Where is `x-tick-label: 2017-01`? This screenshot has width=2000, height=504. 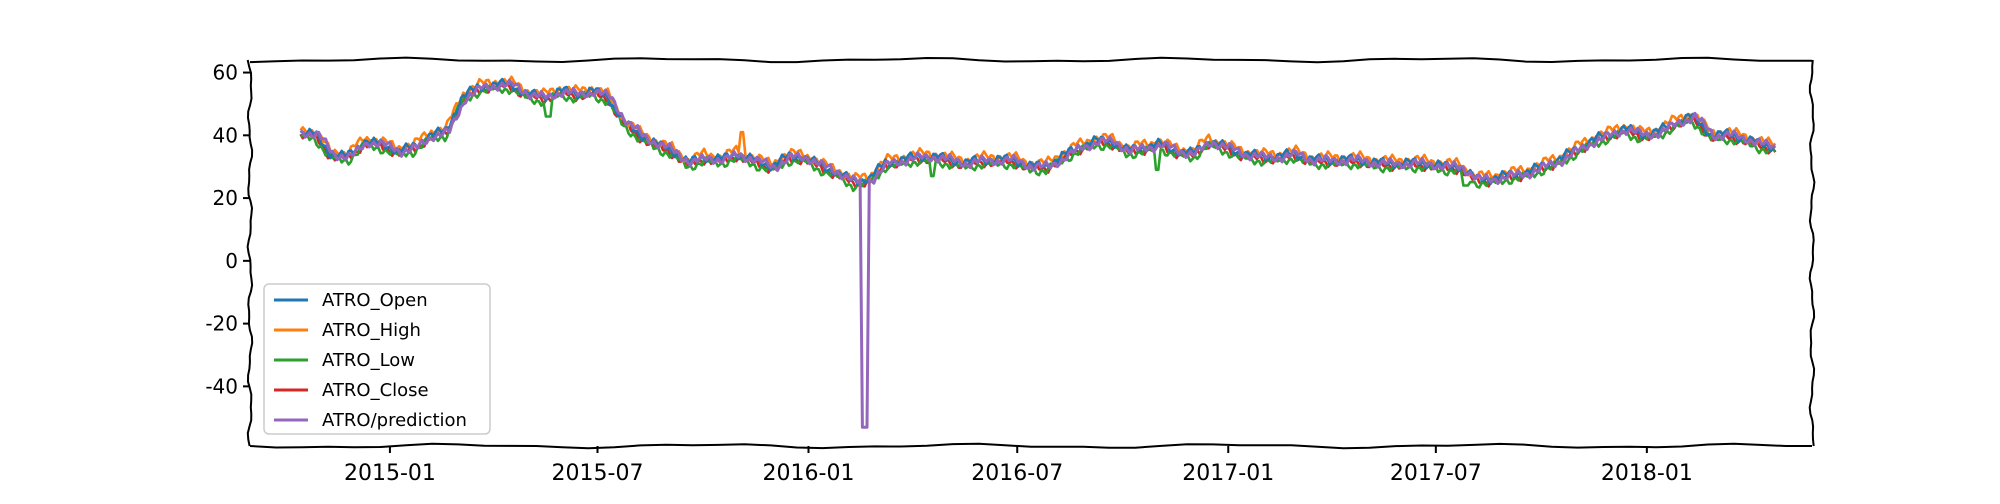
x-tick-label: 2017-01 is located at coordinates (1228, 473).